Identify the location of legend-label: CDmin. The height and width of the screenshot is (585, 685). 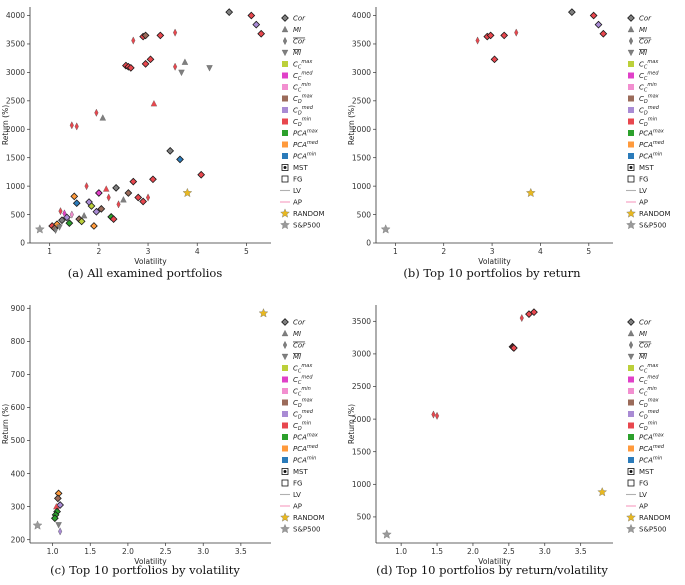
(648, 427).